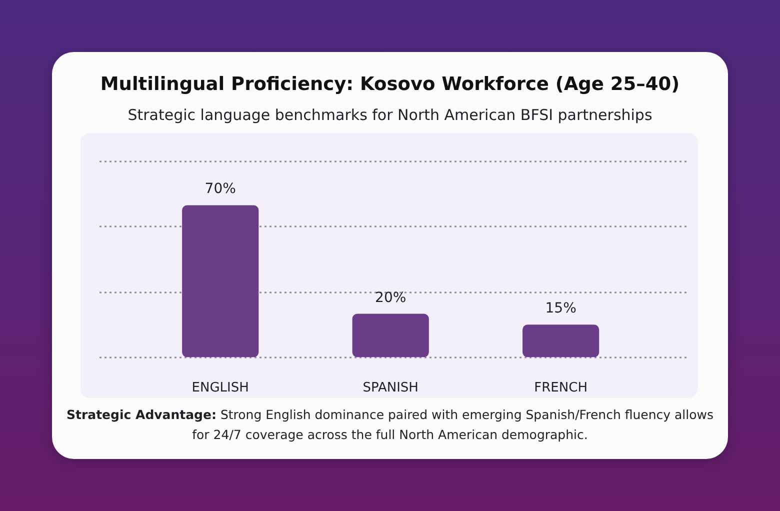 This screenshot has height=511, width=780. Describe the element at coordinates (390, 388) in the screenshot. I see `x-tick-label: SPANISH` at that location.